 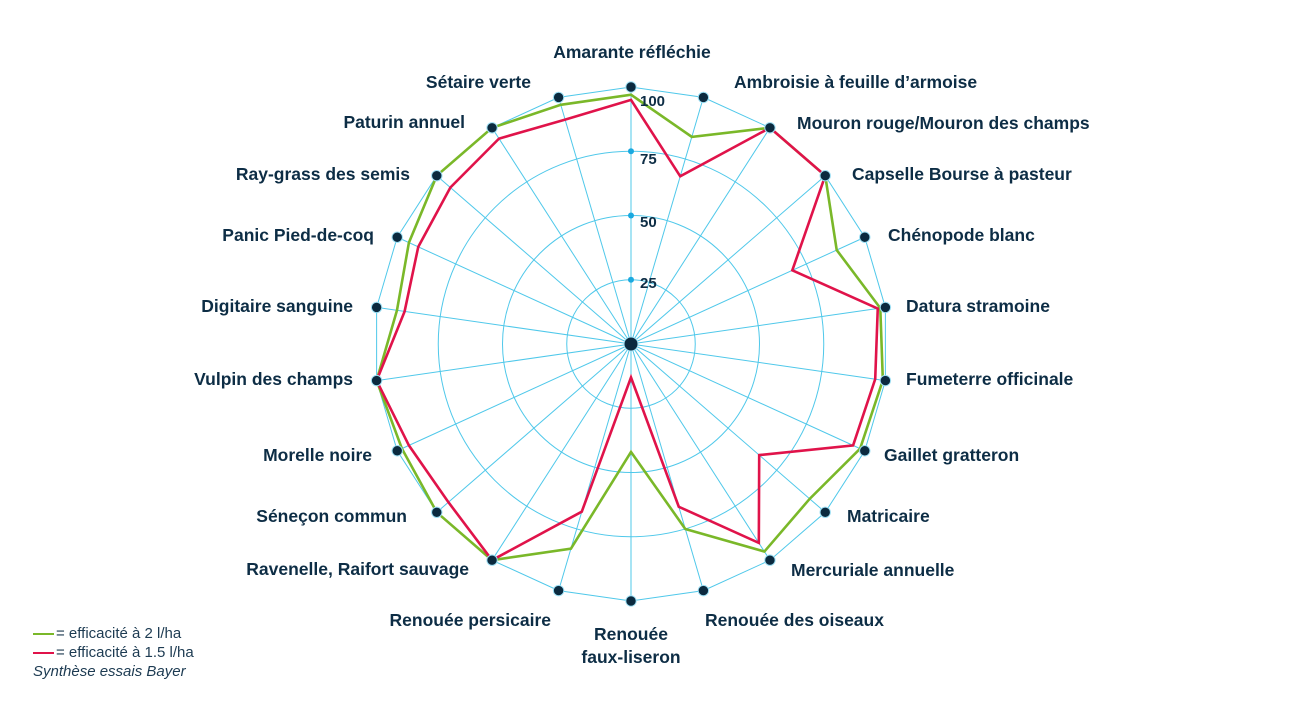 I want to click on source-note: Synthèse essais Bayer, so click(x=109, y=671).